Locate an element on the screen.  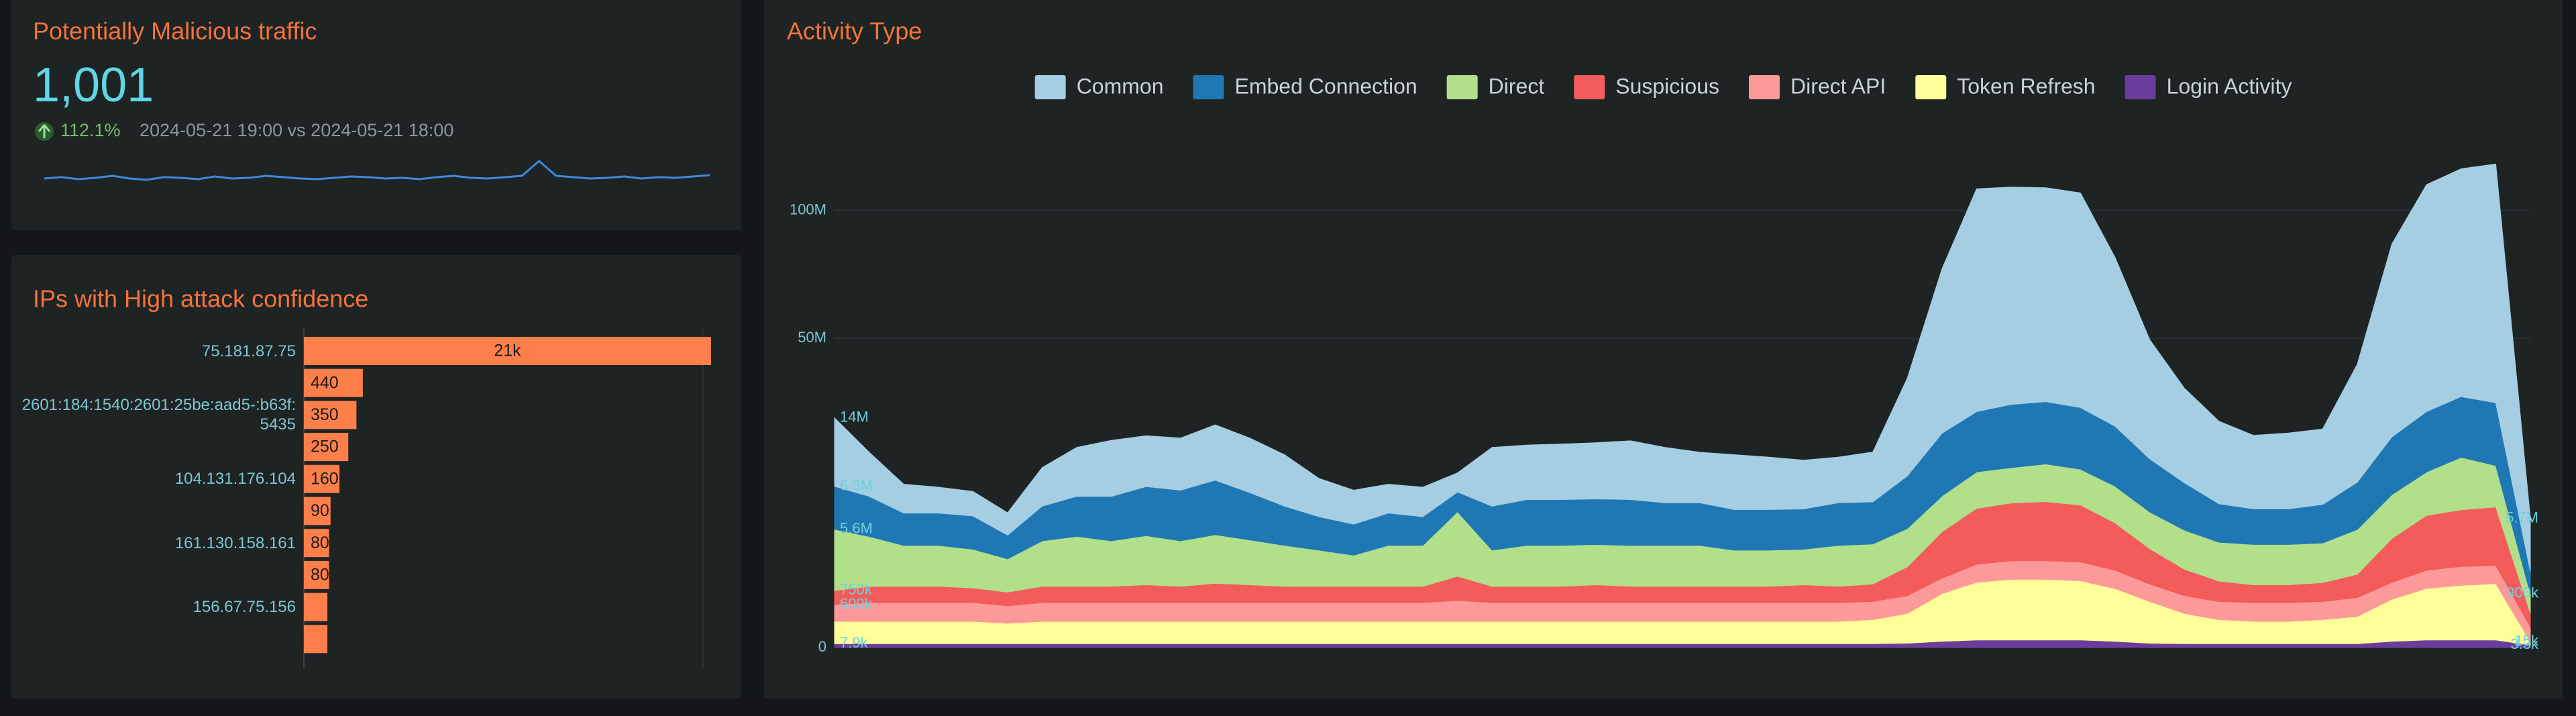
stat-change: 112.1% is located at coordinates (90, 130).